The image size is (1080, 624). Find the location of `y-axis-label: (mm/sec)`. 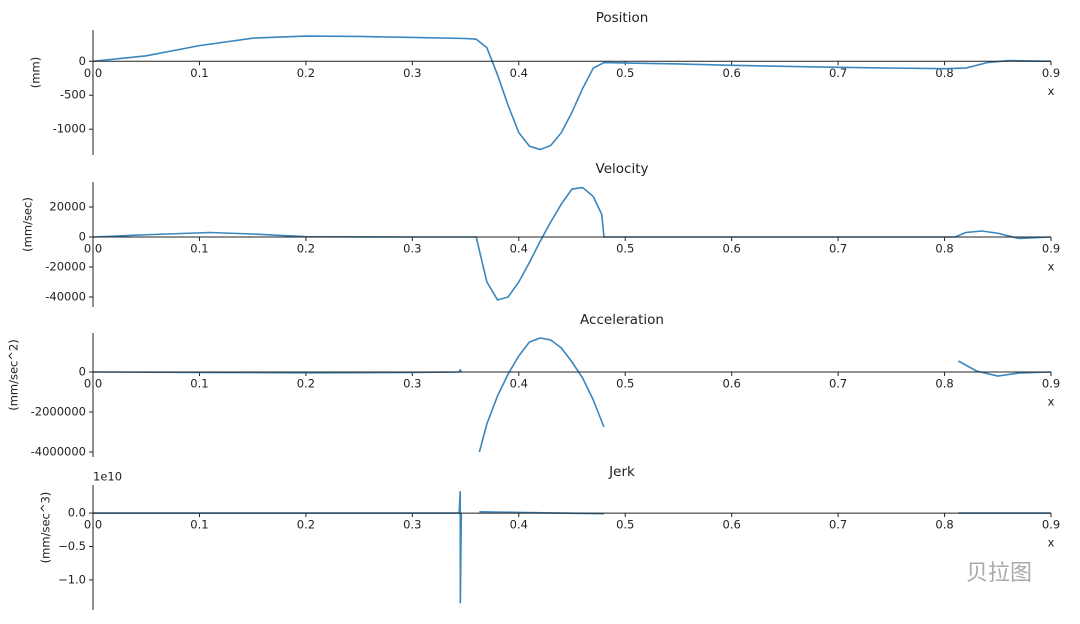

y-axis-label: (mm/sec) is located at coordinates (28, 224).